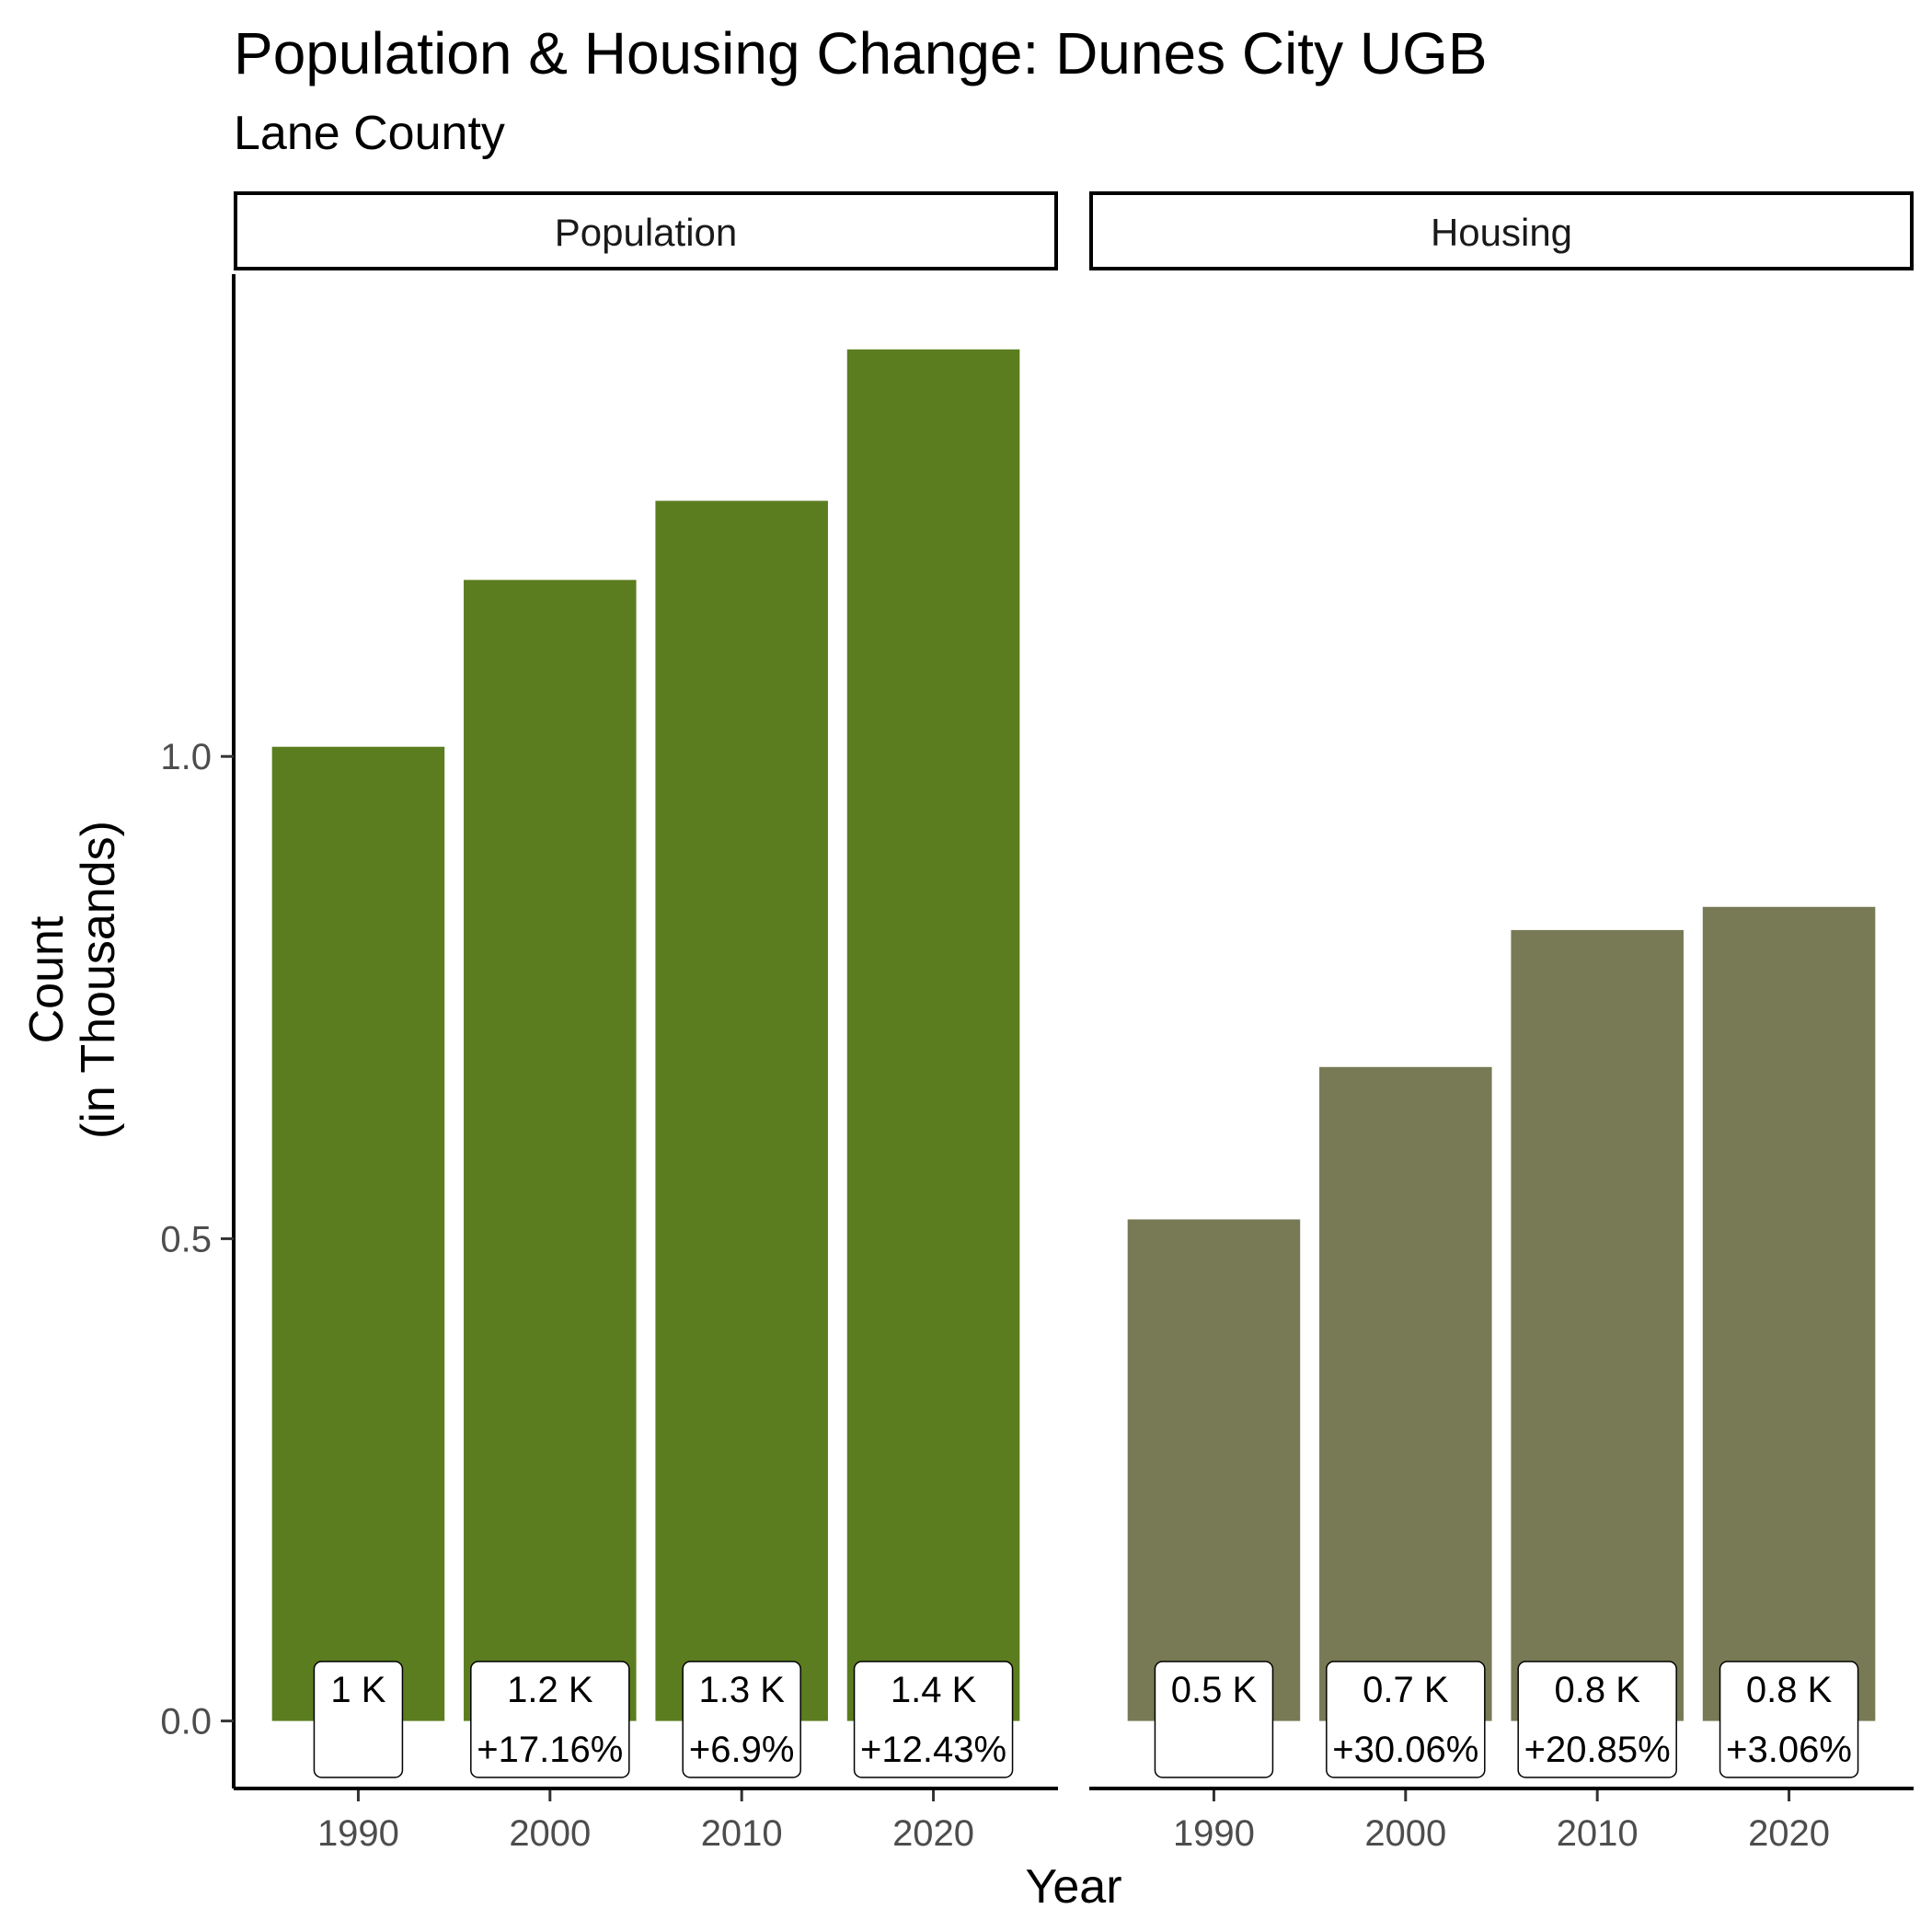 The width and height of the screenshot is (1932, 1932). What do you see at coordinates (934, 1690) in the screenshot?
I see `data-label-value: 1.4 K` at bounding box center [934, 1690].